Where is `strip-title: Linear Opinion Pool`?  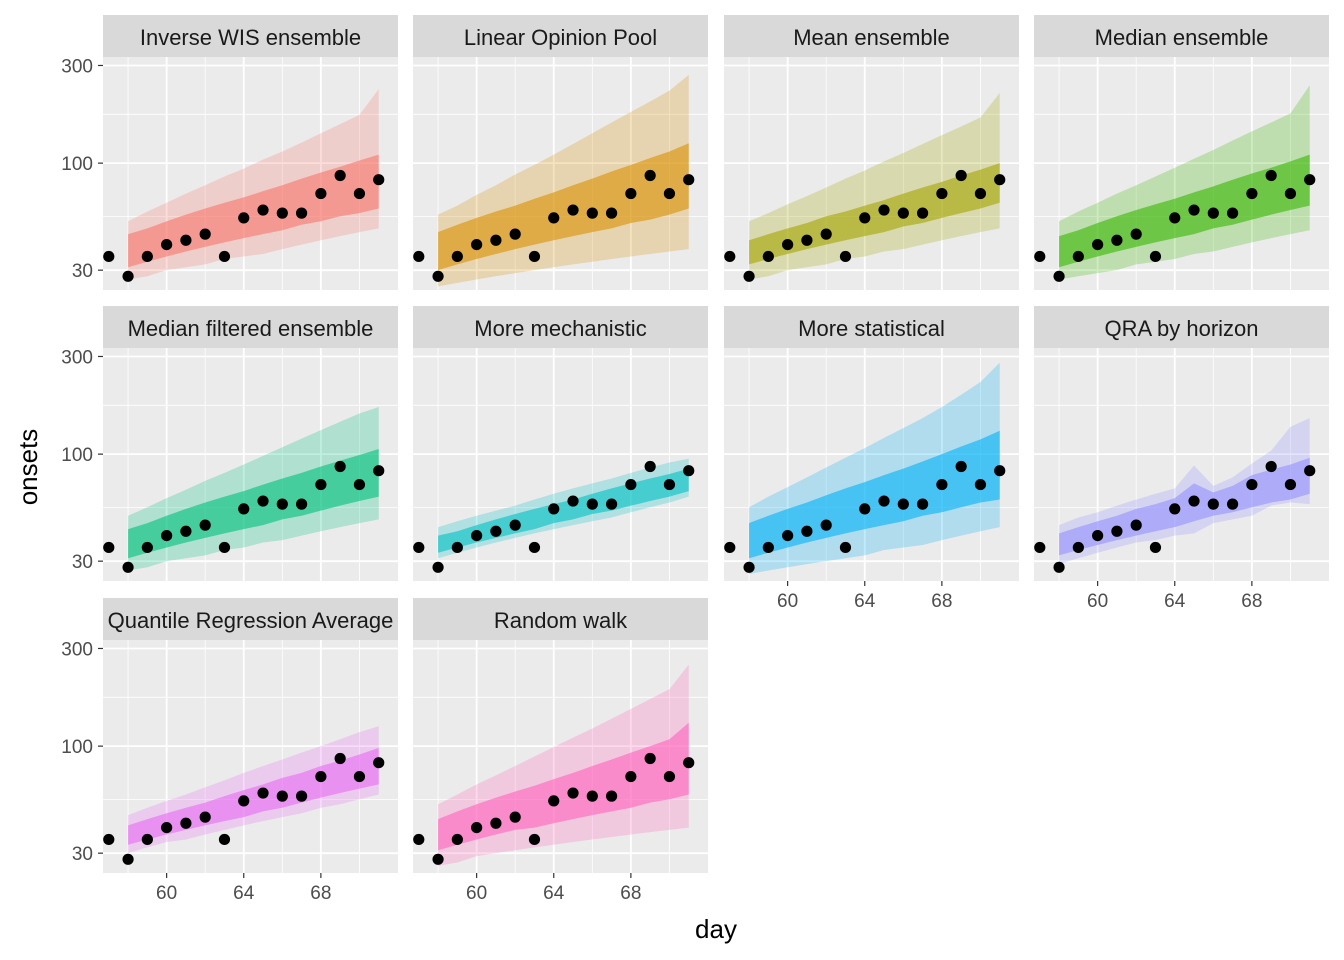 strip-title: Linear Opinion Pool is located at coordinates (560, 37).